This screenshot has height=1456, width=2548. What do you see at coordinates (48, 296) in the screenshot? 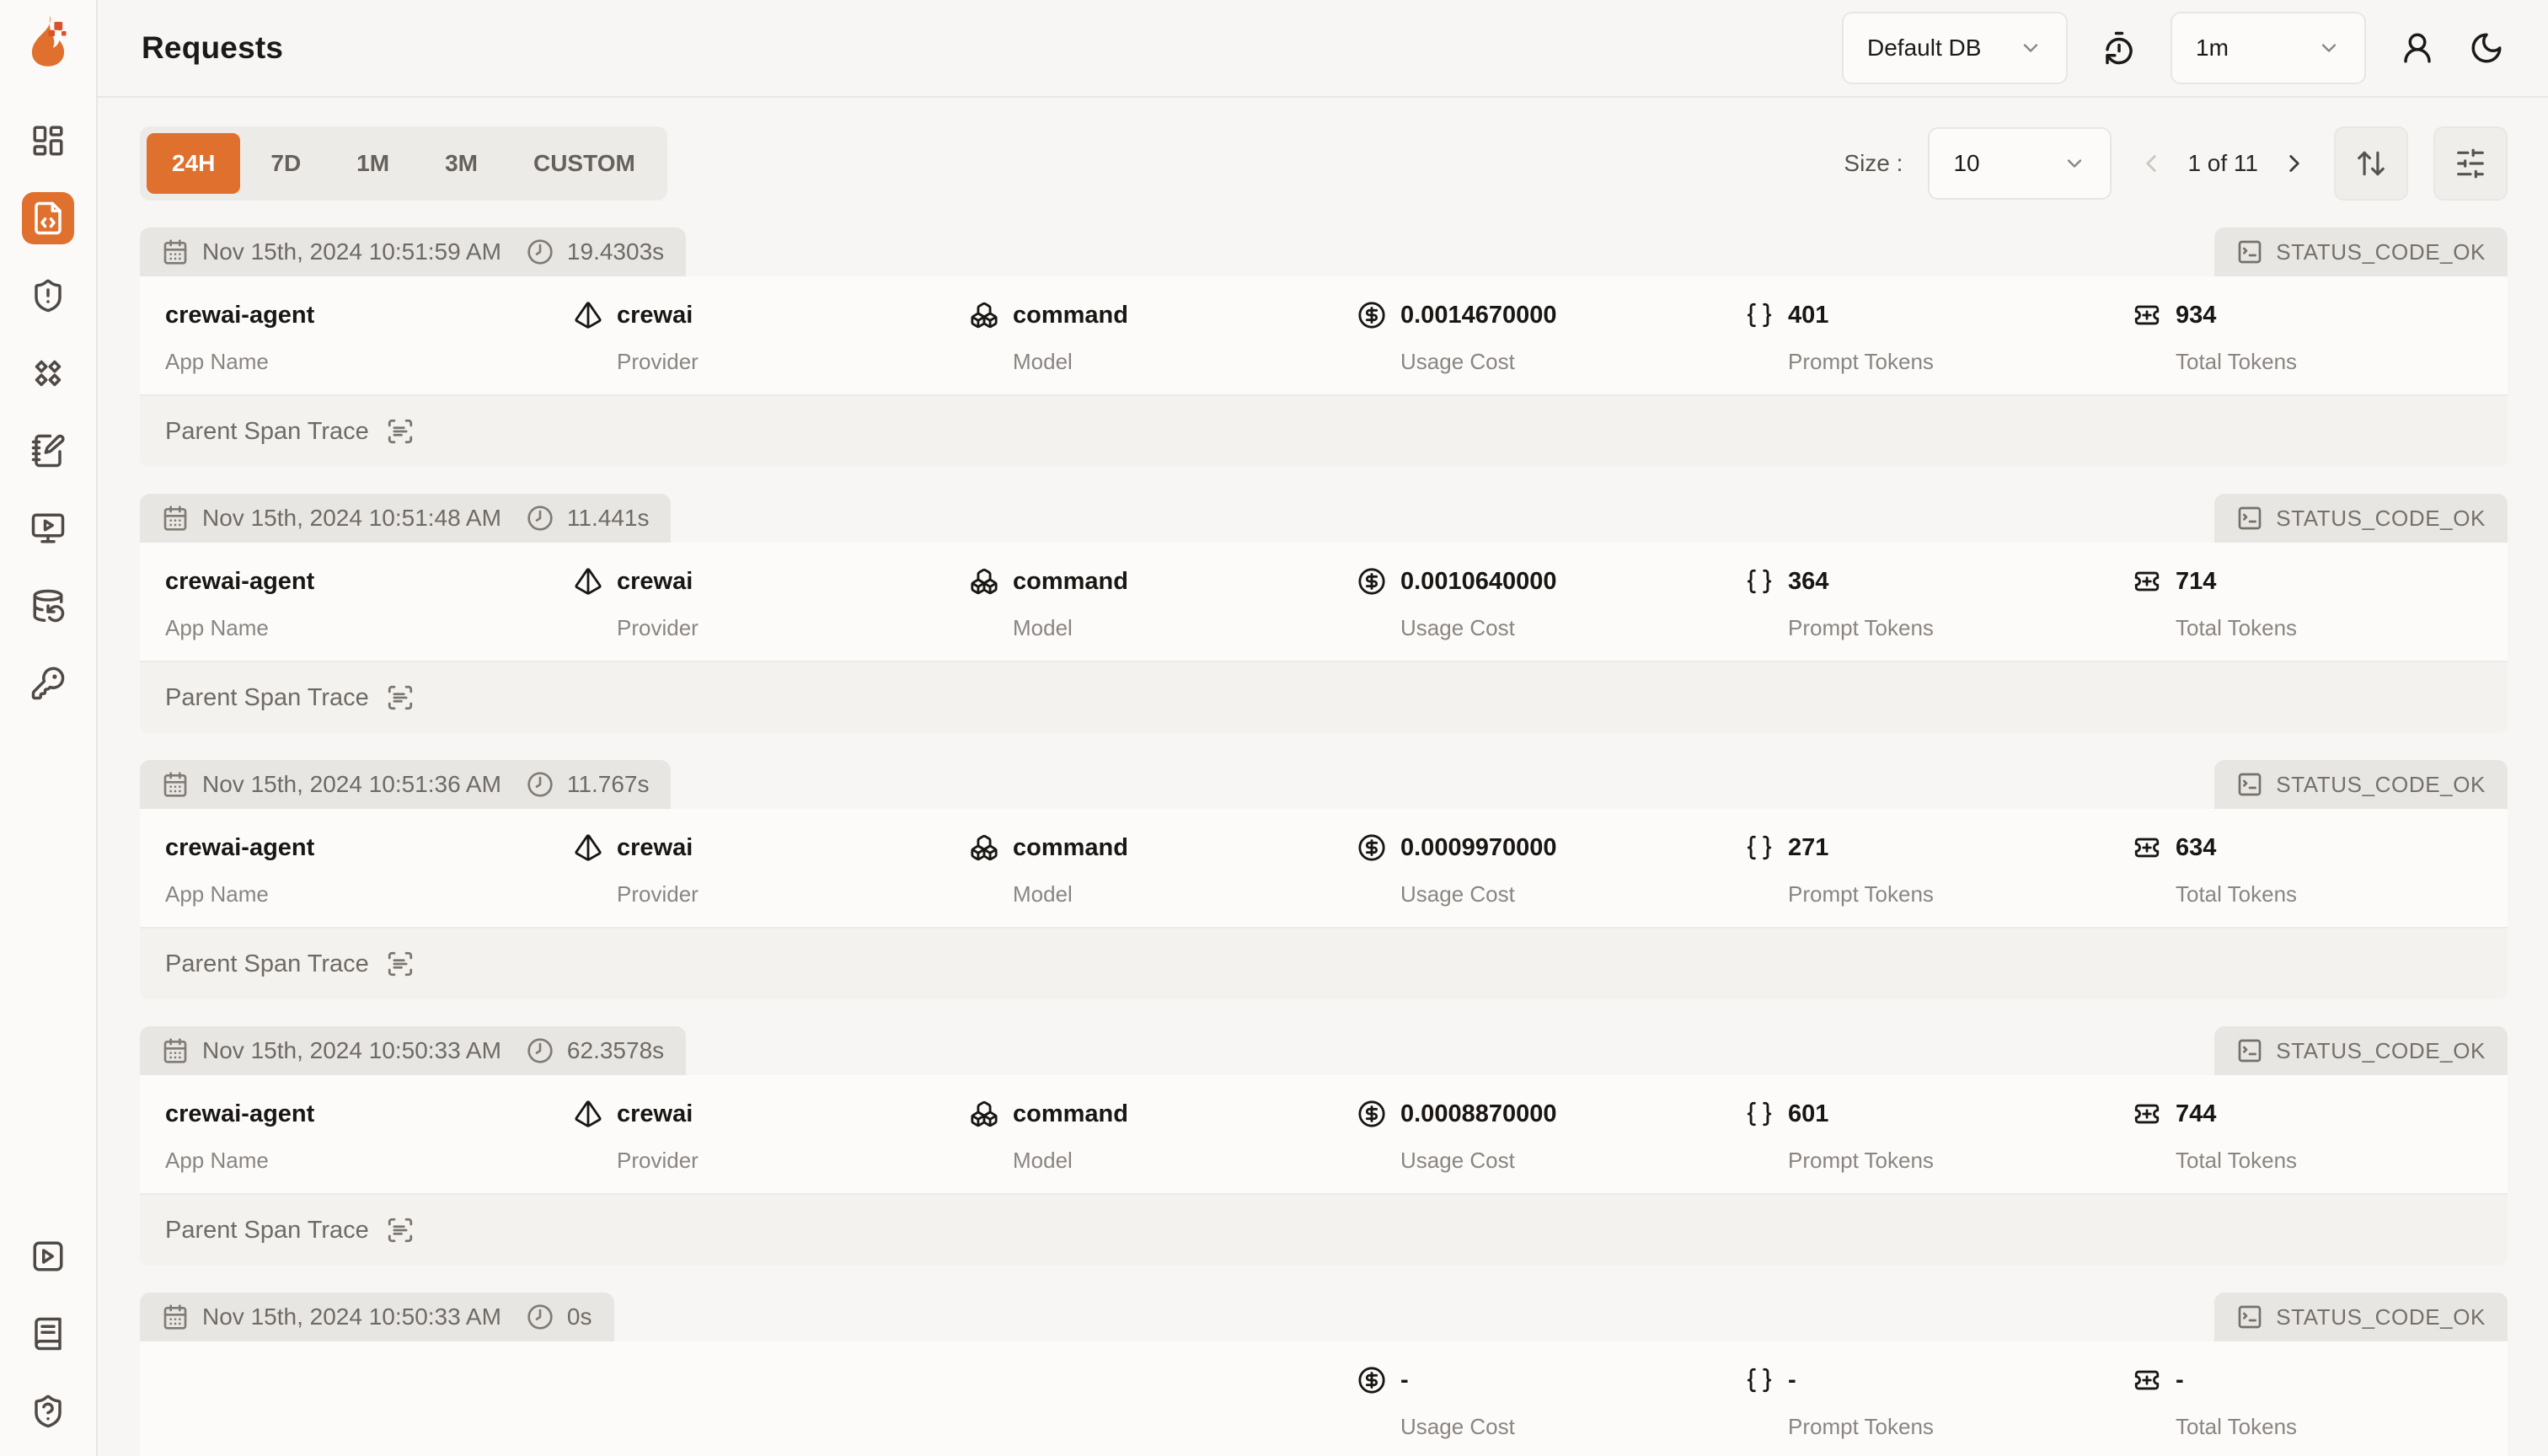
I see `sidebar-item-exceptions` at bounding box center [48, 296].